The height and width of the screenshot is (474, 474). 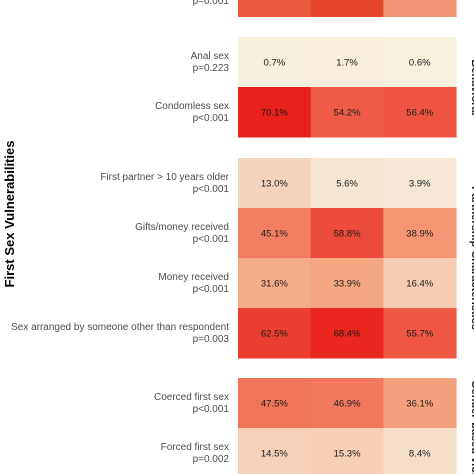 What do you see at coordinates (347, 454) in the screenshot?
I see `cell-value-label: 15.3%` at bounding box center [347, 454].